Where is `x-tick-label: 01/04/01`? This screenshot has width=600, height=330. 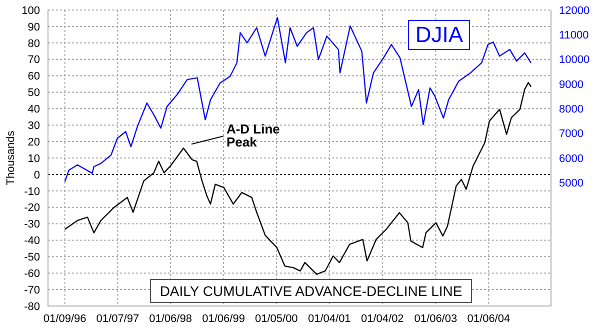
x-tick-label: 01/04/01 is located at coordinates (329, 318).